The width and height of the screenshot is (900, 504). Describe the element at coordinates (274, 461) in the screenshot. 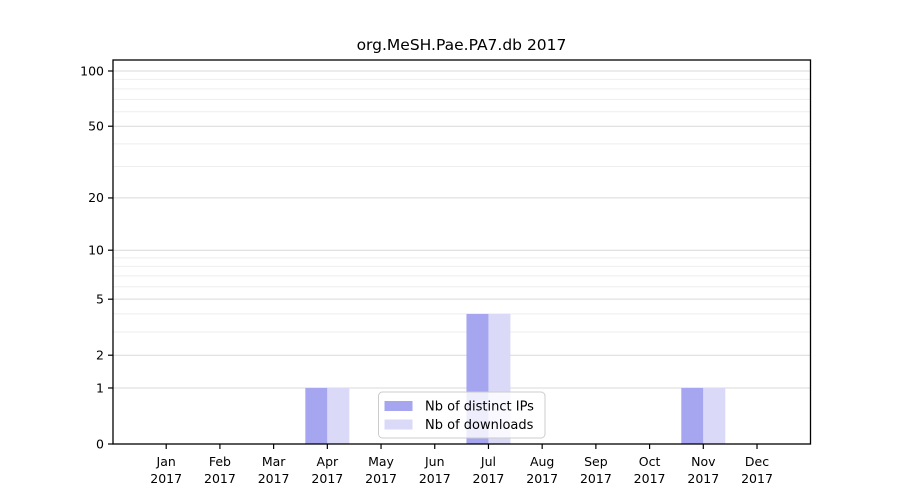

I see `x-axis-tick-label-month-mar: Mar` at that location.